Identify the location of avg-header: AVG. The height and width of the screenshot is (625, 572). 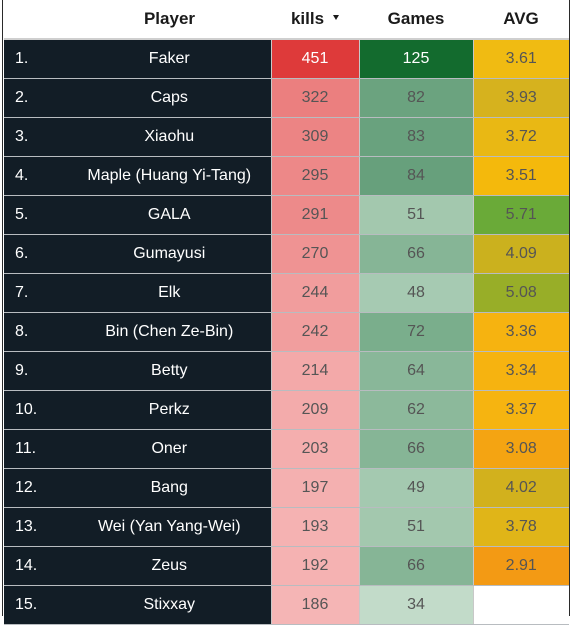
(521, 20).